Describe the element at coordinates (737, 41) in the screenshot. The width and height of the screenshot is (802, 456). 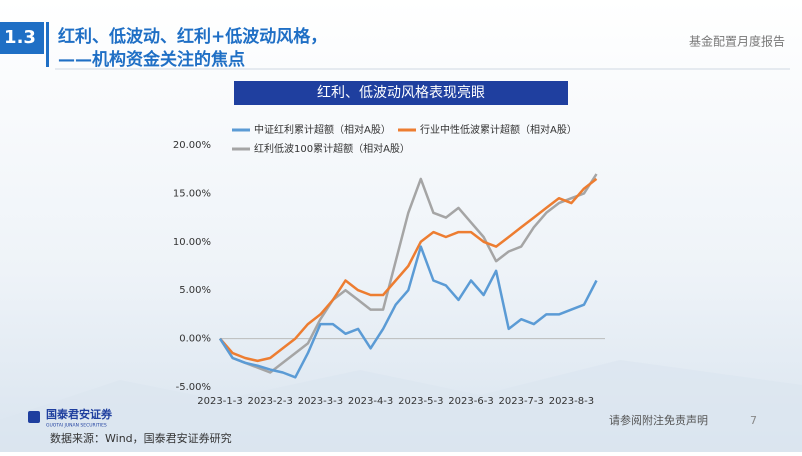
I see `report-name: 基金配置月度报告` at that location.